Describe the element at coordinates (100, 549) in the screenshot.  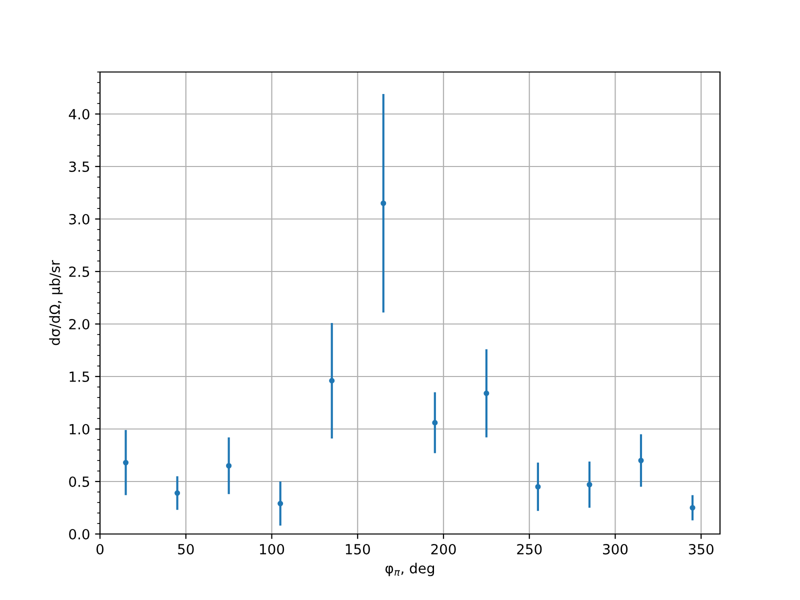
I see `x-tick-label: 0` at that location.